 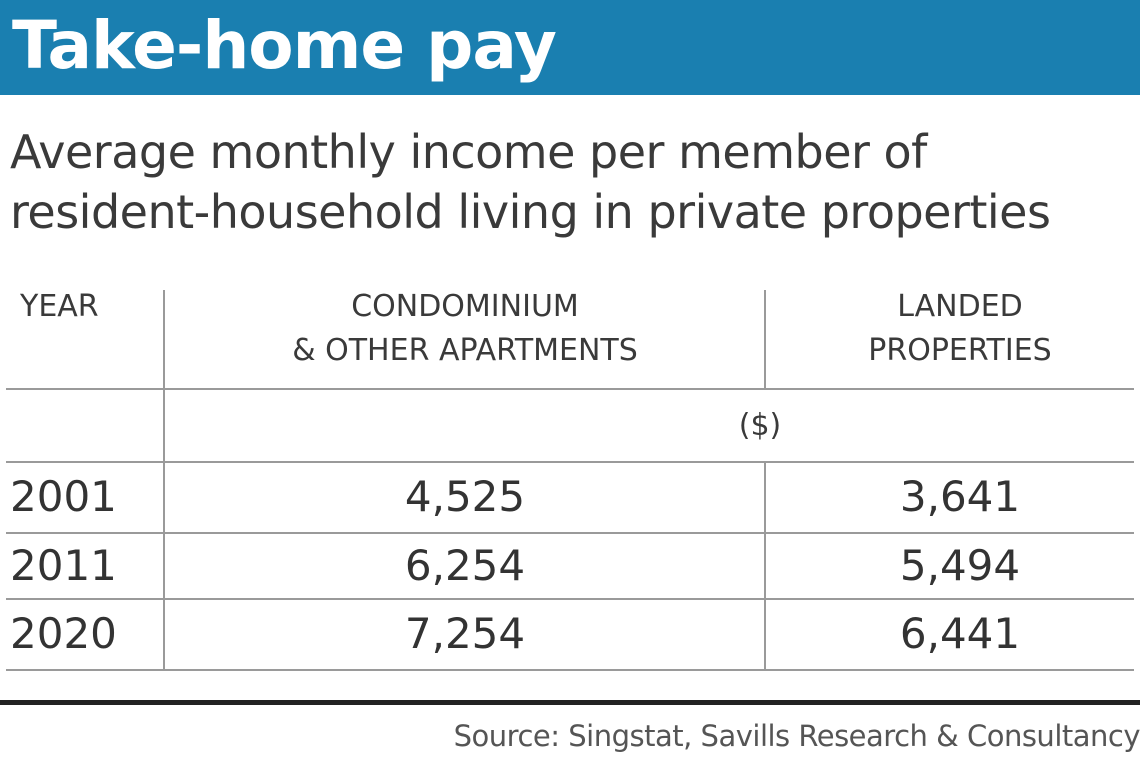 I want to click on row-3-year: 2020, so click(x=63, y=633).